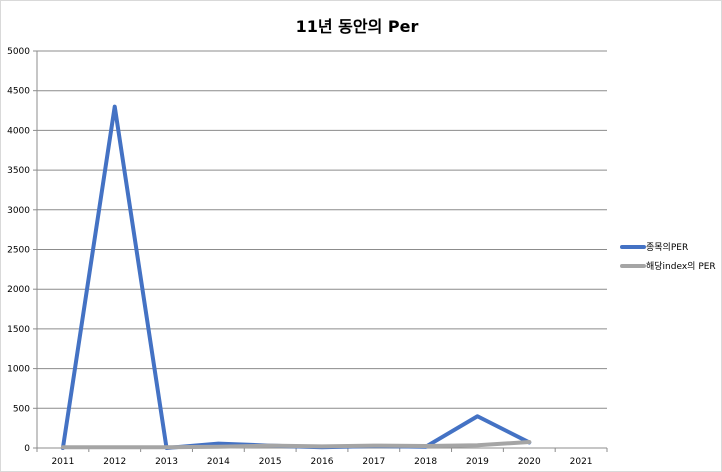 This screenshot has height=472, width=722. Describe the element at coordinates (529, 462) in the screenshot. I see `x-tick-label: 2020` at that location.